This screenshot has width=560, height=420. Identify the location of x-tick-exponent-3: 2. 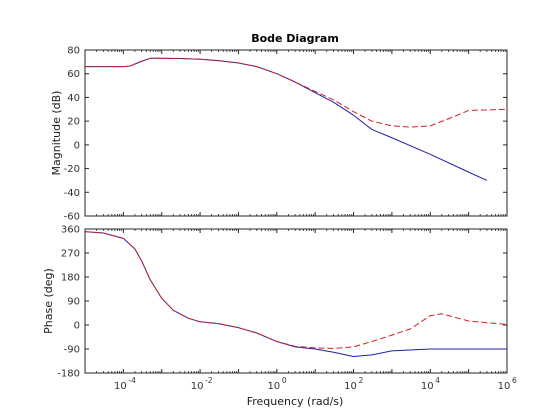
(361, 380).